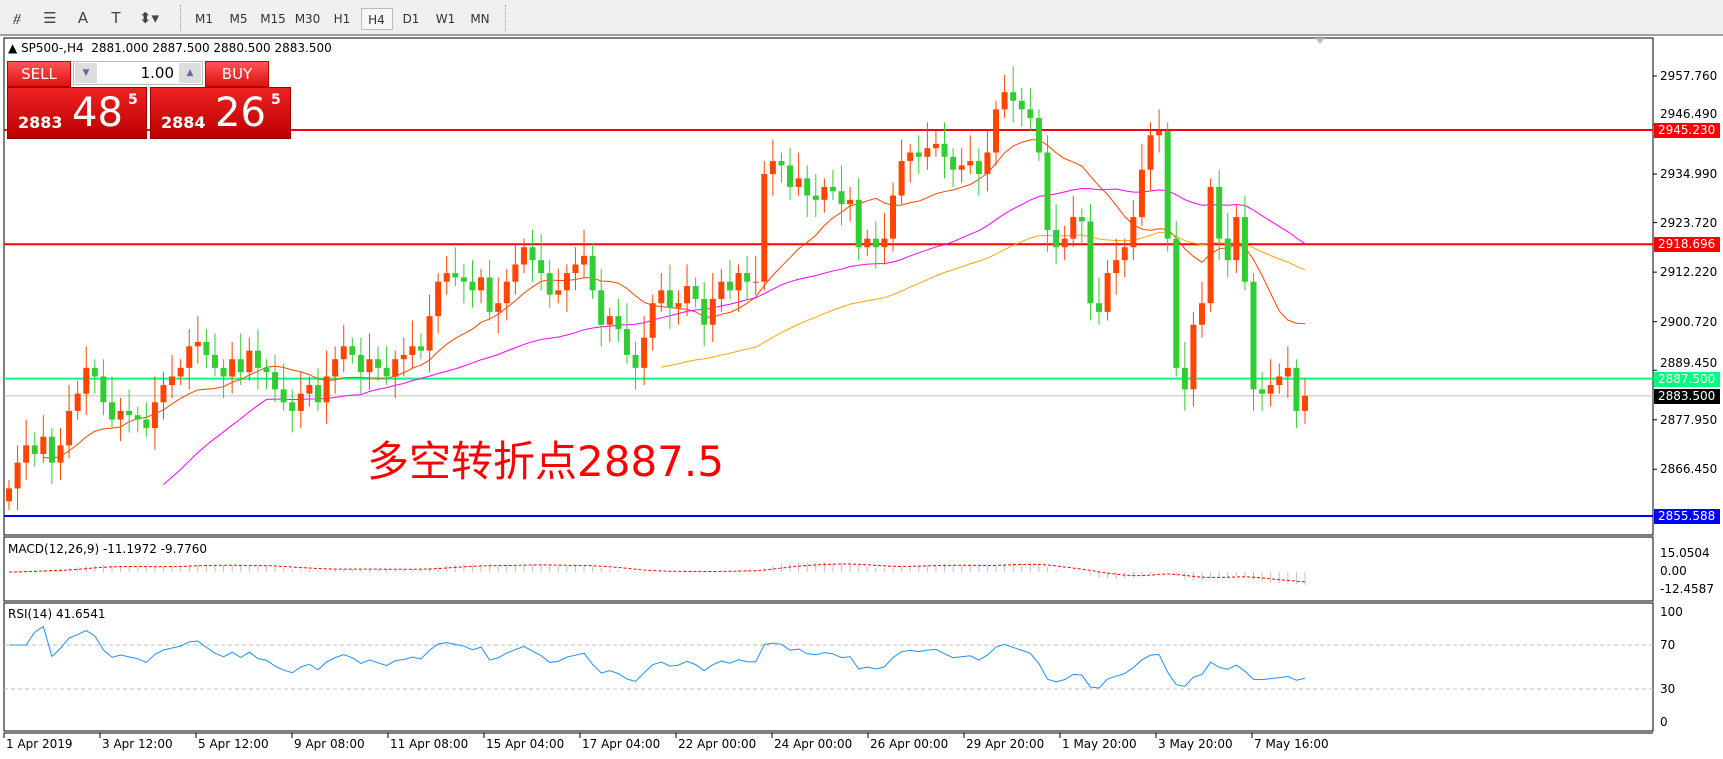  What do you see at coordinates (1671, 612) in the screenshot?
I see `rsi-tick-label: 100` at bounding box center [1671, 612].